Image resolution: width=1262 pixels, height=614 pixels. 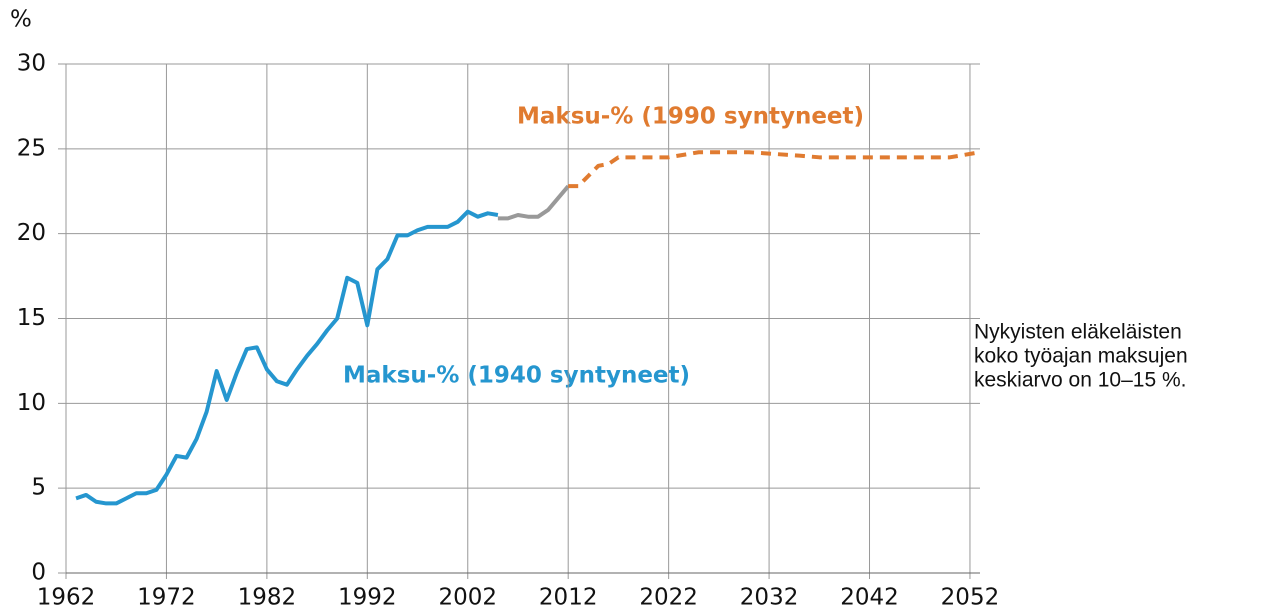 What do you see at coordinates (1078, 332) in the screenshot?
I see `annotation: Nykyisten eläkeläisten` at bounding box center [1078, 332].